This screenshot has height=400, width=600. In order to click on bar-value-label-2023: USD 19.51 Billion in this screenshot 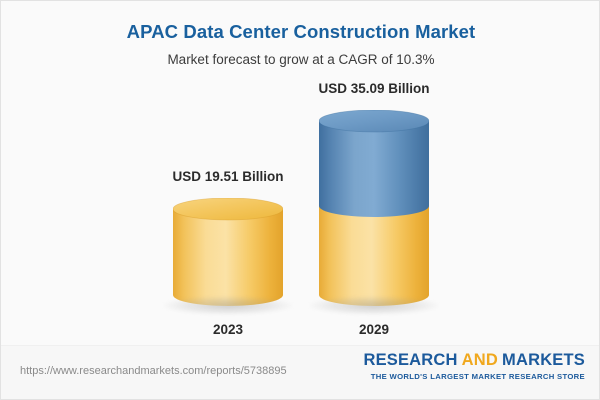, I will do `click(228, 176)`.